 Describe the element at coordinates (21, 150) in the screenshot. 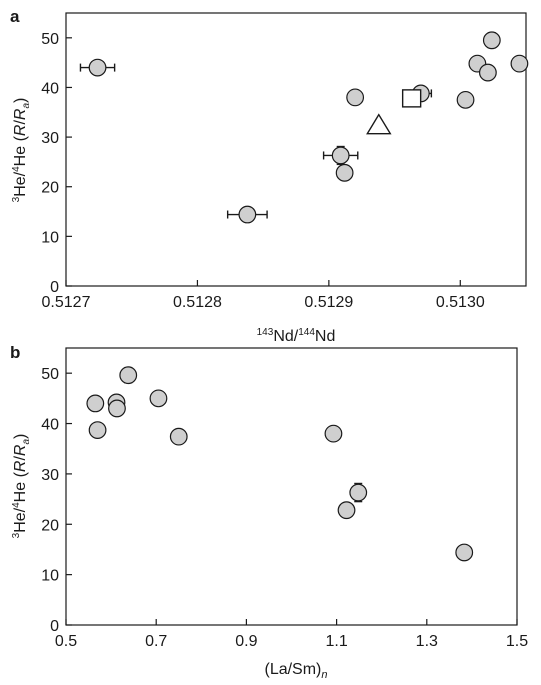

I see `panel-a-y-axis-label: 3He/4He (R/Ra)` at that location.